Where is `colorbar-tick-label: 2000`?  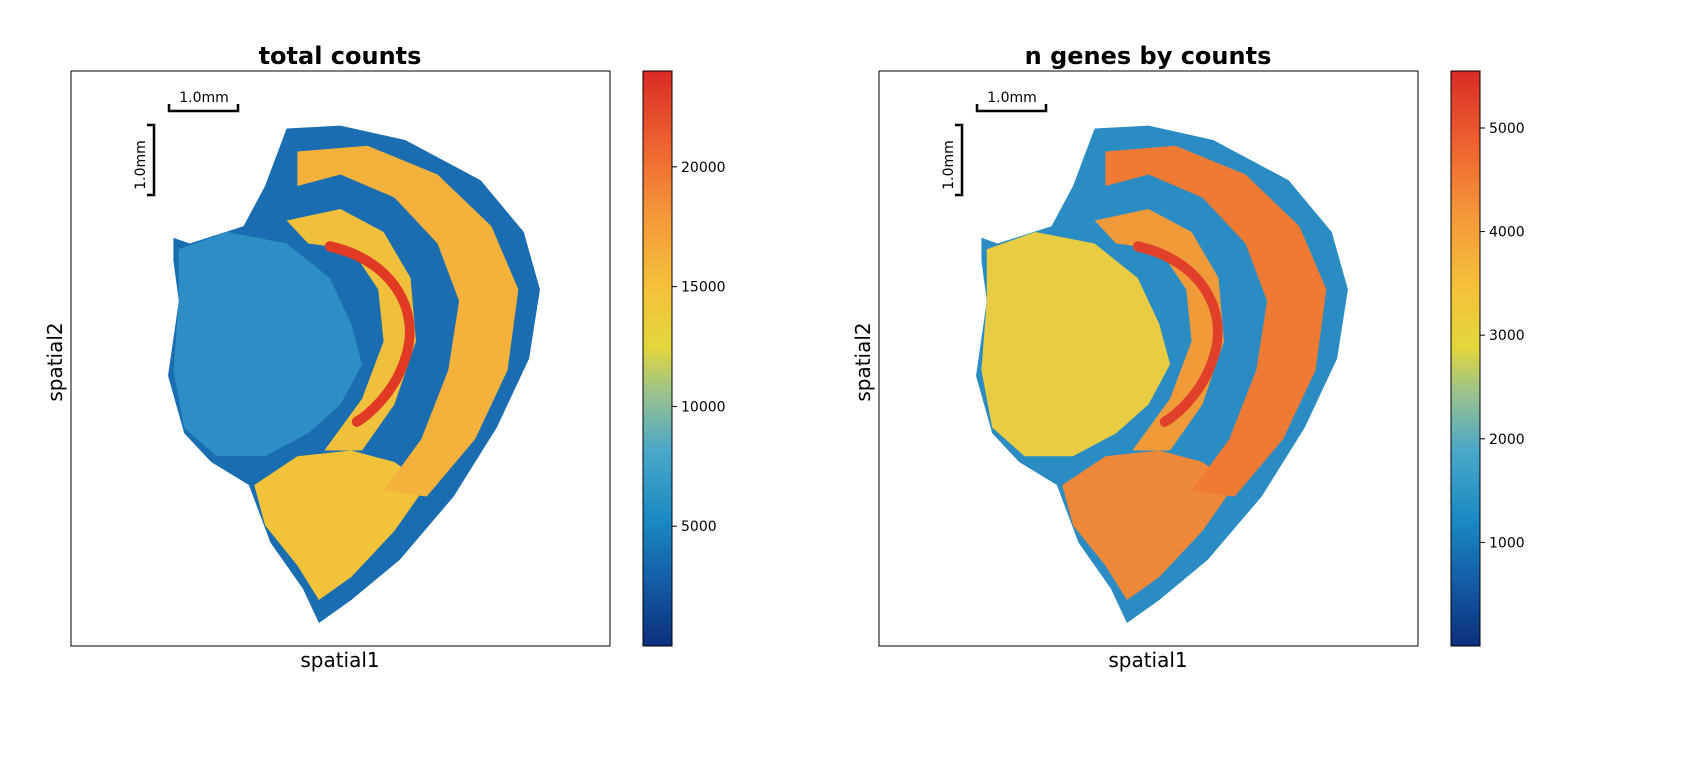 colorbar-tick-label: 2000 is located at coordinates (1507, 440).